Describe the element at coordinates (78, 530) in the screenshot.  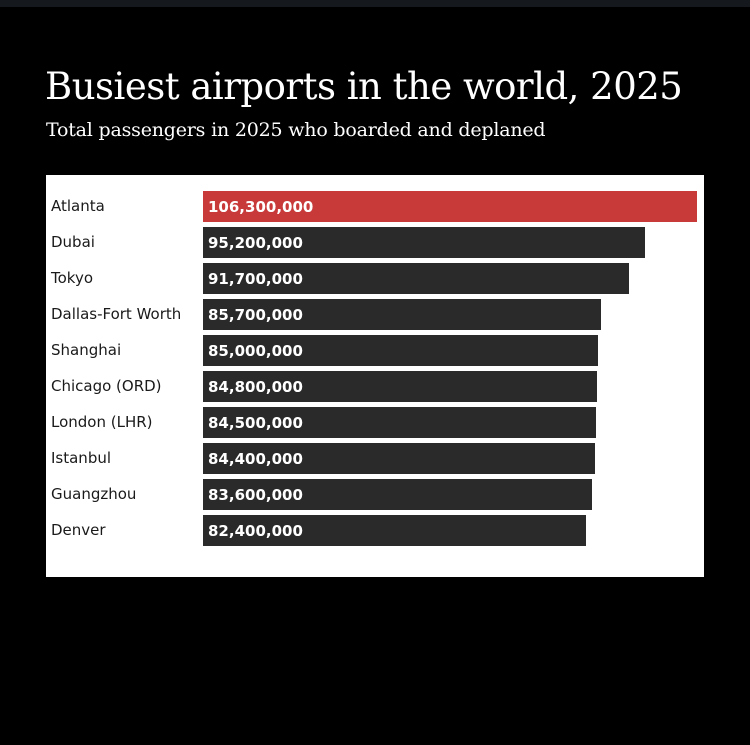
I see `category-label: Denver` at that location.